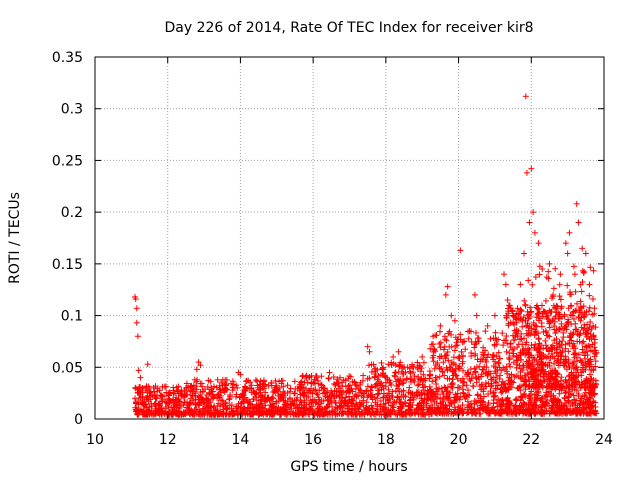 The image size is (640, 480). Describe the element at coordinates (459, 440) in the screenshot. I see `x-tick-label: 20` at that location.